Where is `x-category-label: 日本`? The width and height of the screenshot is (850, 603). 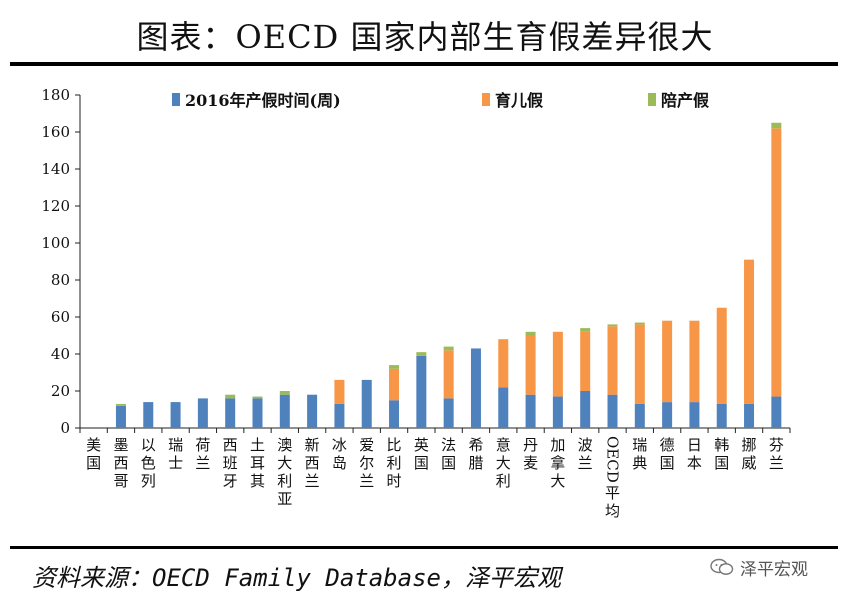
x-category-label: 日本 is located at coordinates (694, 454).